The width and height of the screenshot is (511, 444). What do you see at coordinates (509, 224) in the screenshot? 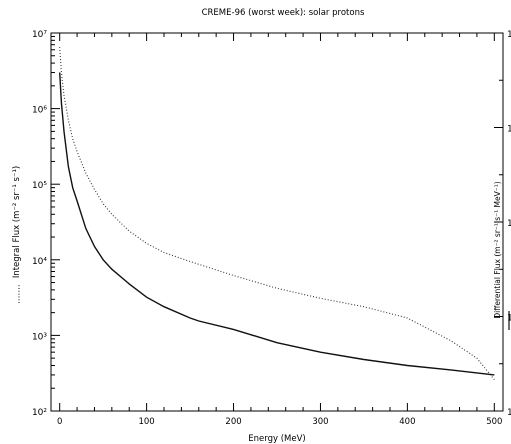
I see `y-right-tick-label: 10⁴` at bounding box center [509, 224].